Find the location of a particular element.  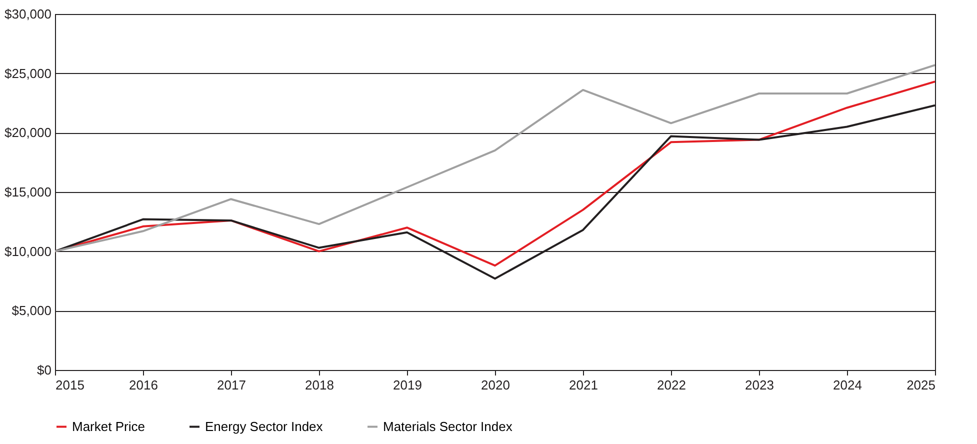

y-tick-label: $10,000 is located at coordinates (28, 251).